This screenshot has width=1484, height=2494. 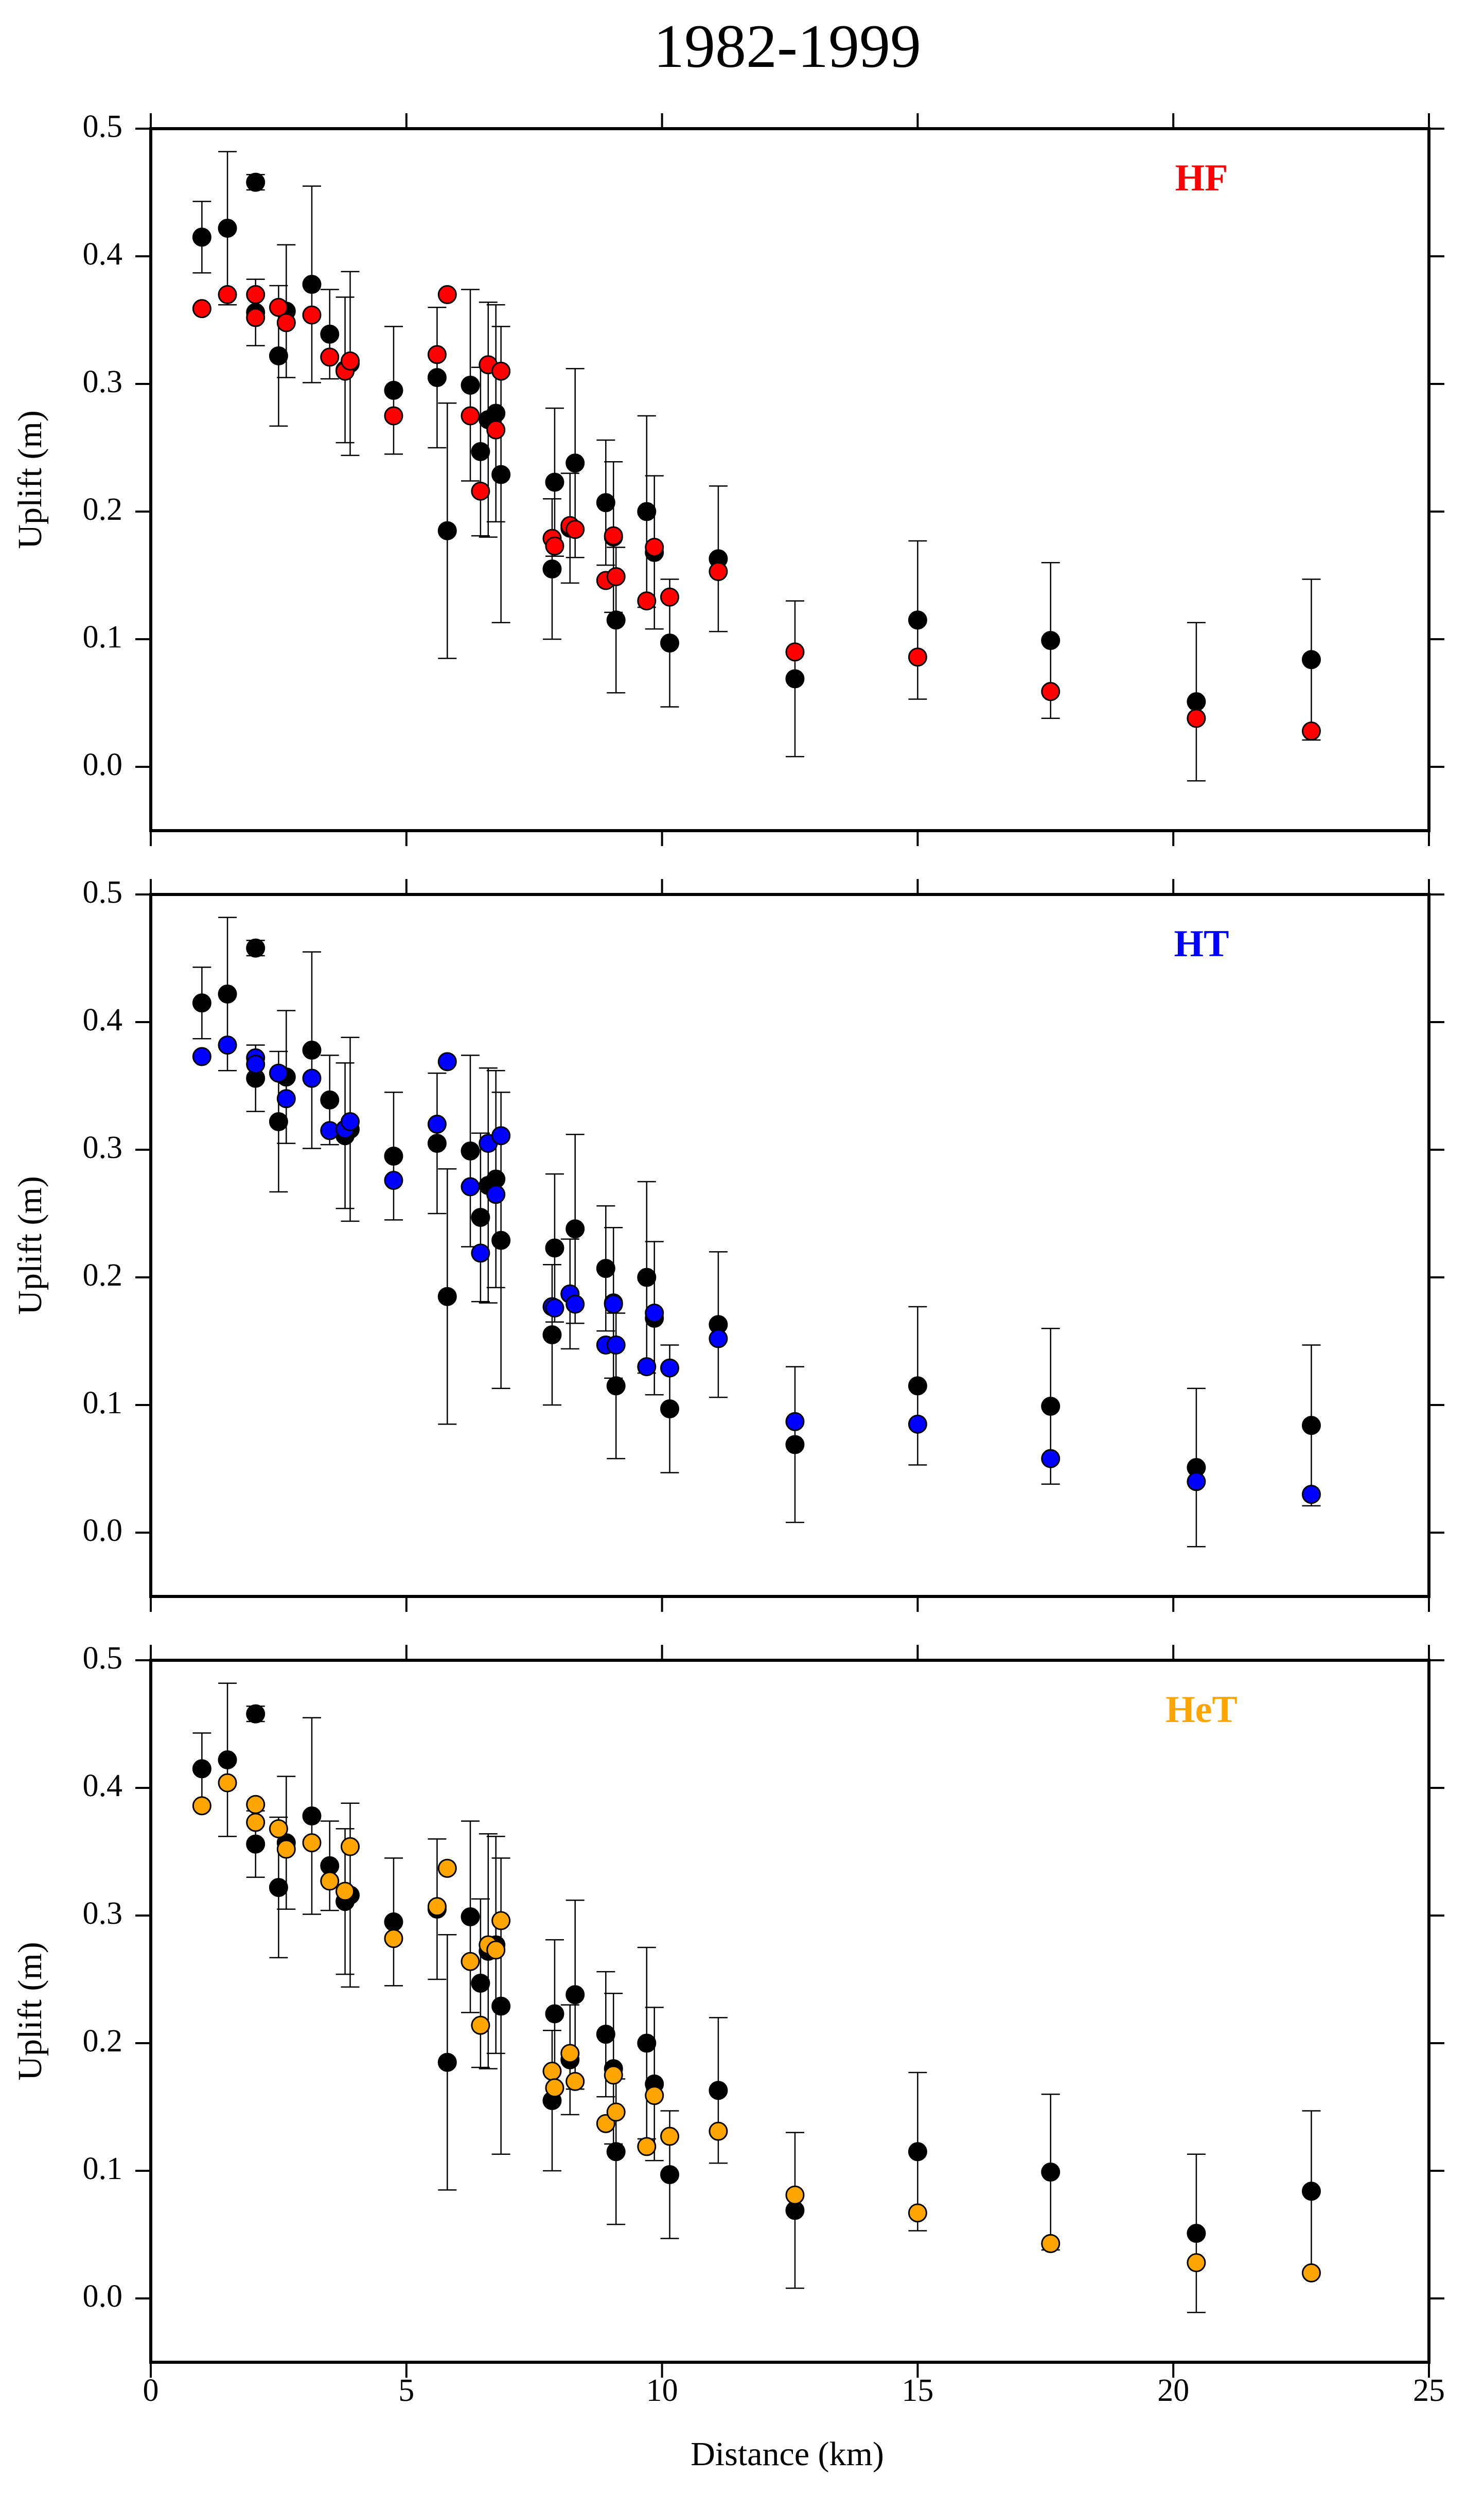 I want to click on panel-het-label: HeT, so click(x=1201, y=1710).